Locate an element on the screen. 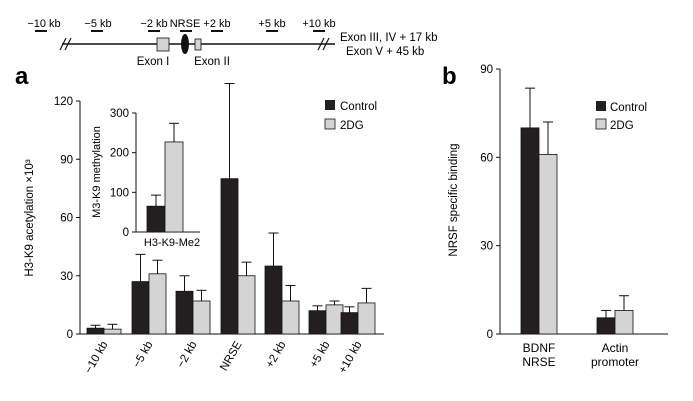 The image size is (693, 401). panel-a-xtick-label-0: −10 kb is located at coordinates (97, 358).